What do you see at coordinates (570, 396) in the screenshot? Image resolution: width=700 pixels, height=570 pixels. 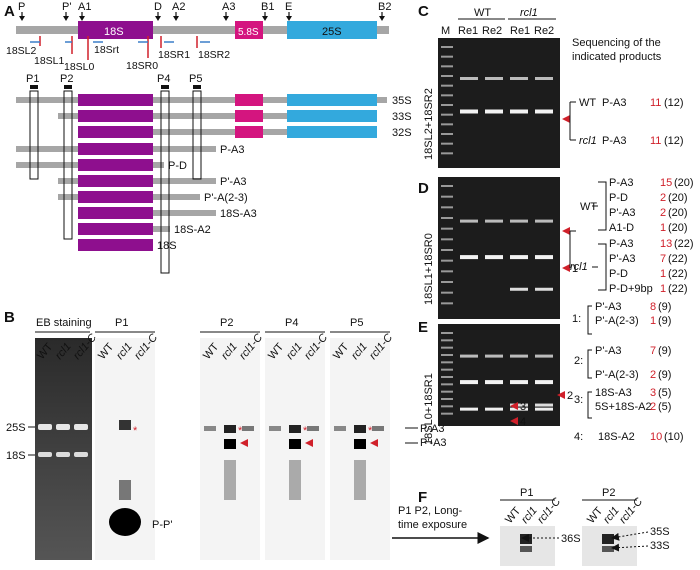 I see `band-2-label: 2` at bounding box center [570, 396].